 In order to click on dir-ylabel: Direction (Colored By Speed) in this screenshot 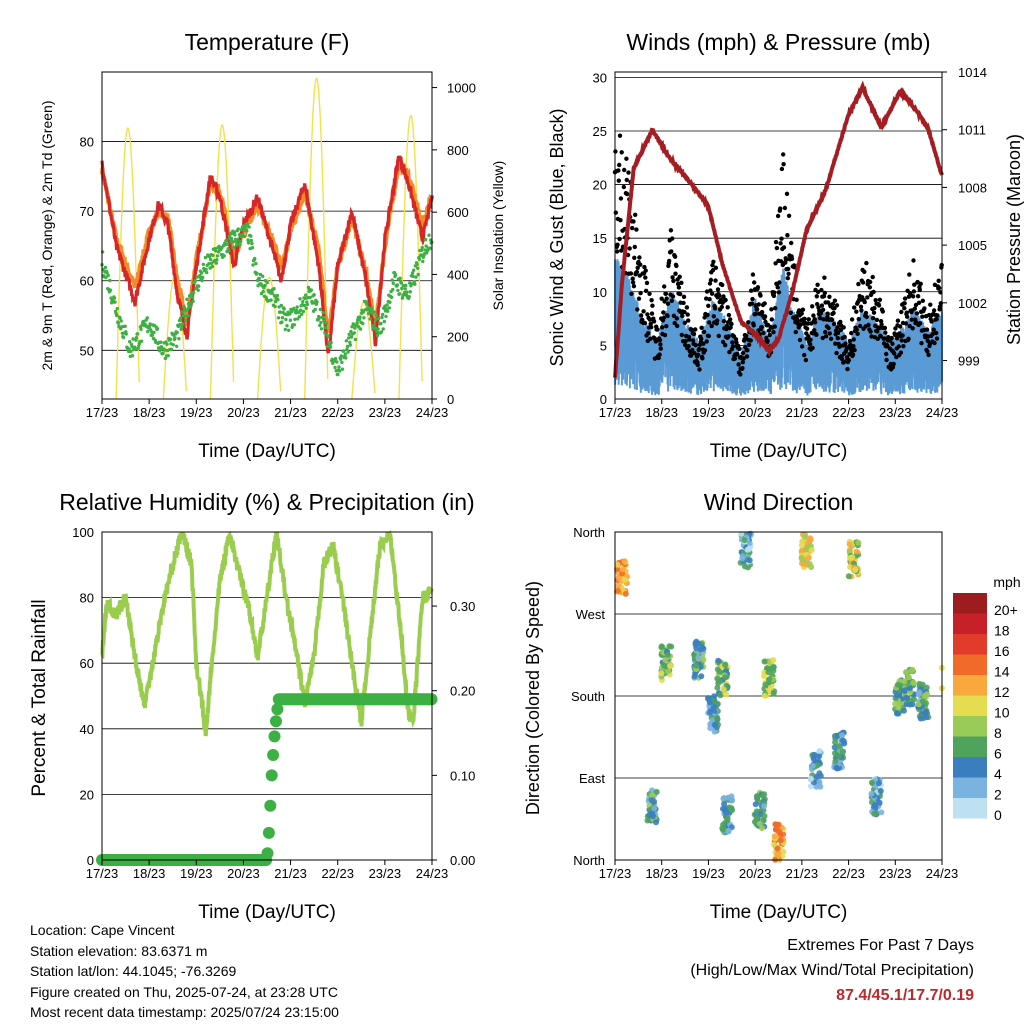, I will do `click(533, 698)`.